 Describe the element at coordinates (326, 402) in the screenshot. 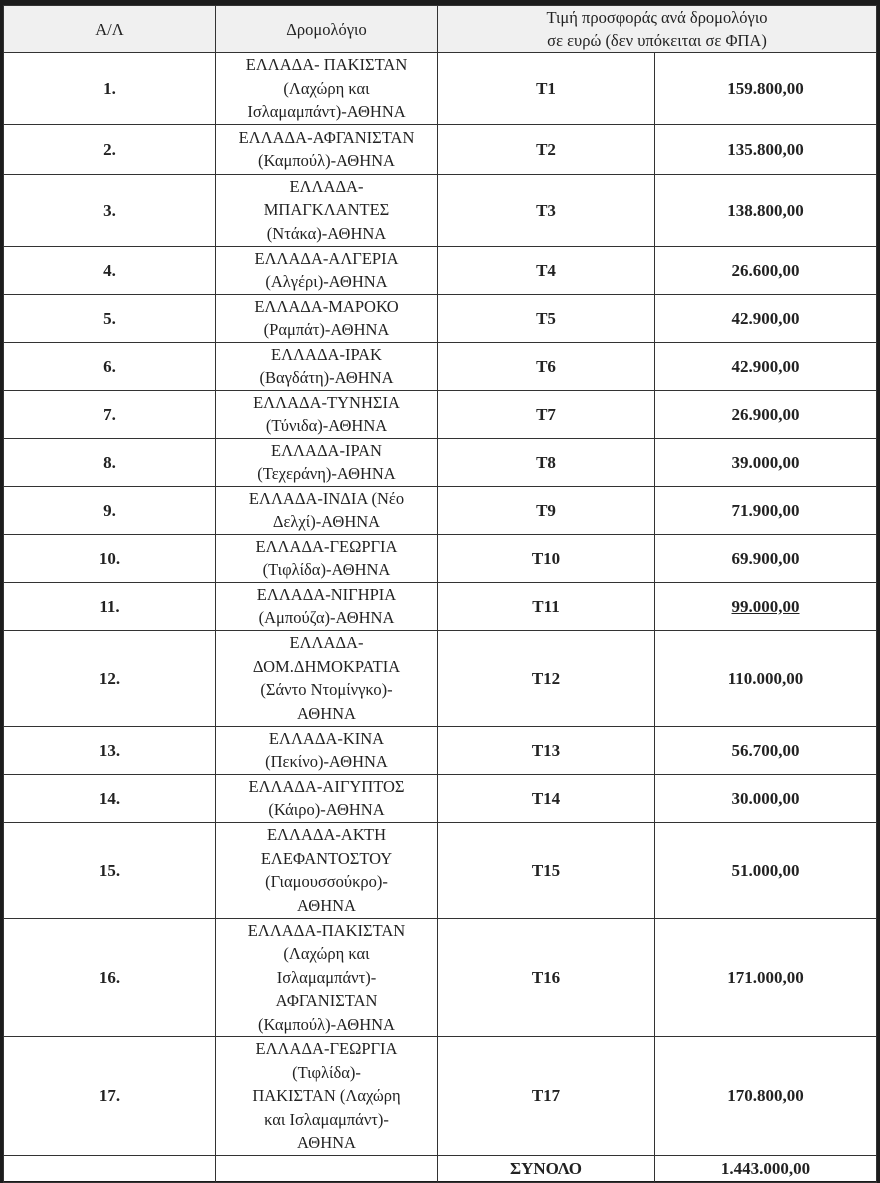

I see `route-line: ΕΛΛΑΔΑ-ΤΥΝΗΣΙΑ` at that location.